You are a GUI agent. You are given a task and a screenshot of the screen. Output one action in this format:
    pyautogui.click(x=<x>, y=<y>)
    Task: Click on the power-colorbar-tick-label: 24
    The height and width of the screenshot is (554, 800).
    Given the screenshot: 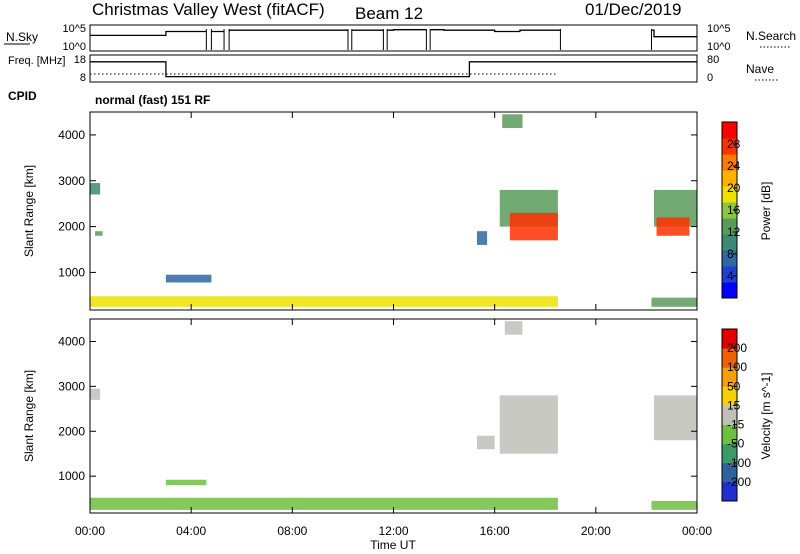 What is the action you would take?
    pyautogui.click(x=734, y=166)
    